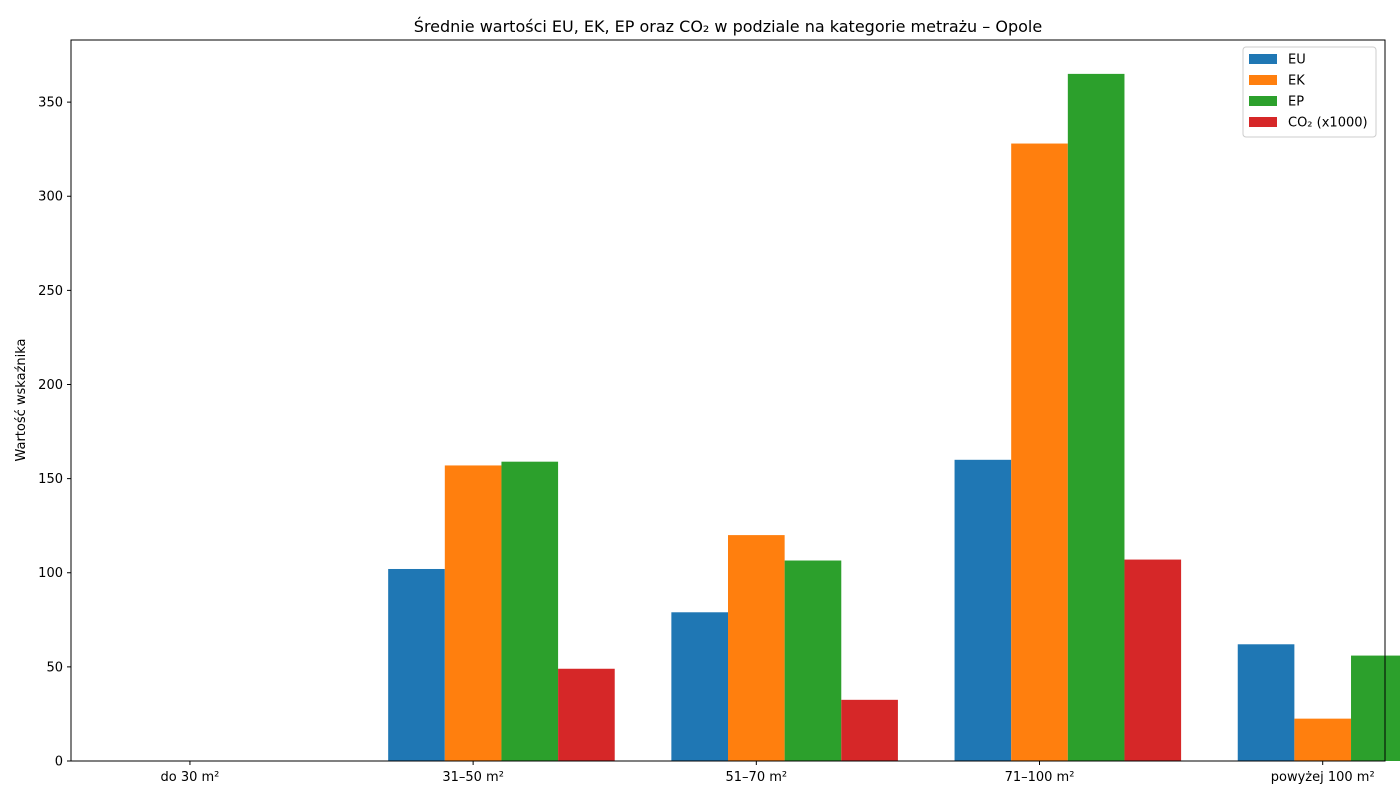  What do you see at coordinates (50, 291) in the screenshot?
I see `y-tick-label: 250` at bounding box center [50, 291].